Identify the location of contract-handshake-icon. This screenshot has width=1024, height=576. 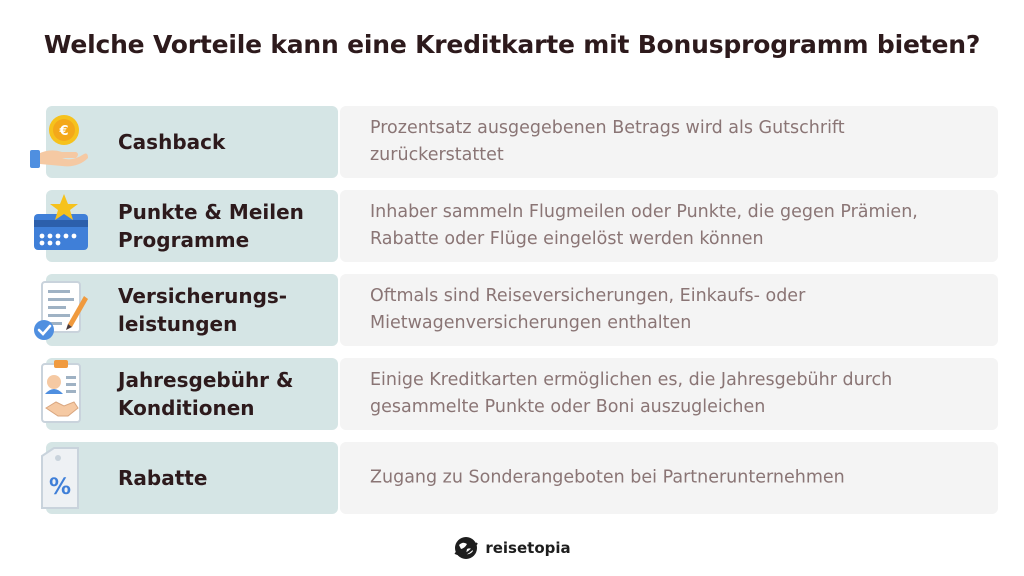
(61, 394).